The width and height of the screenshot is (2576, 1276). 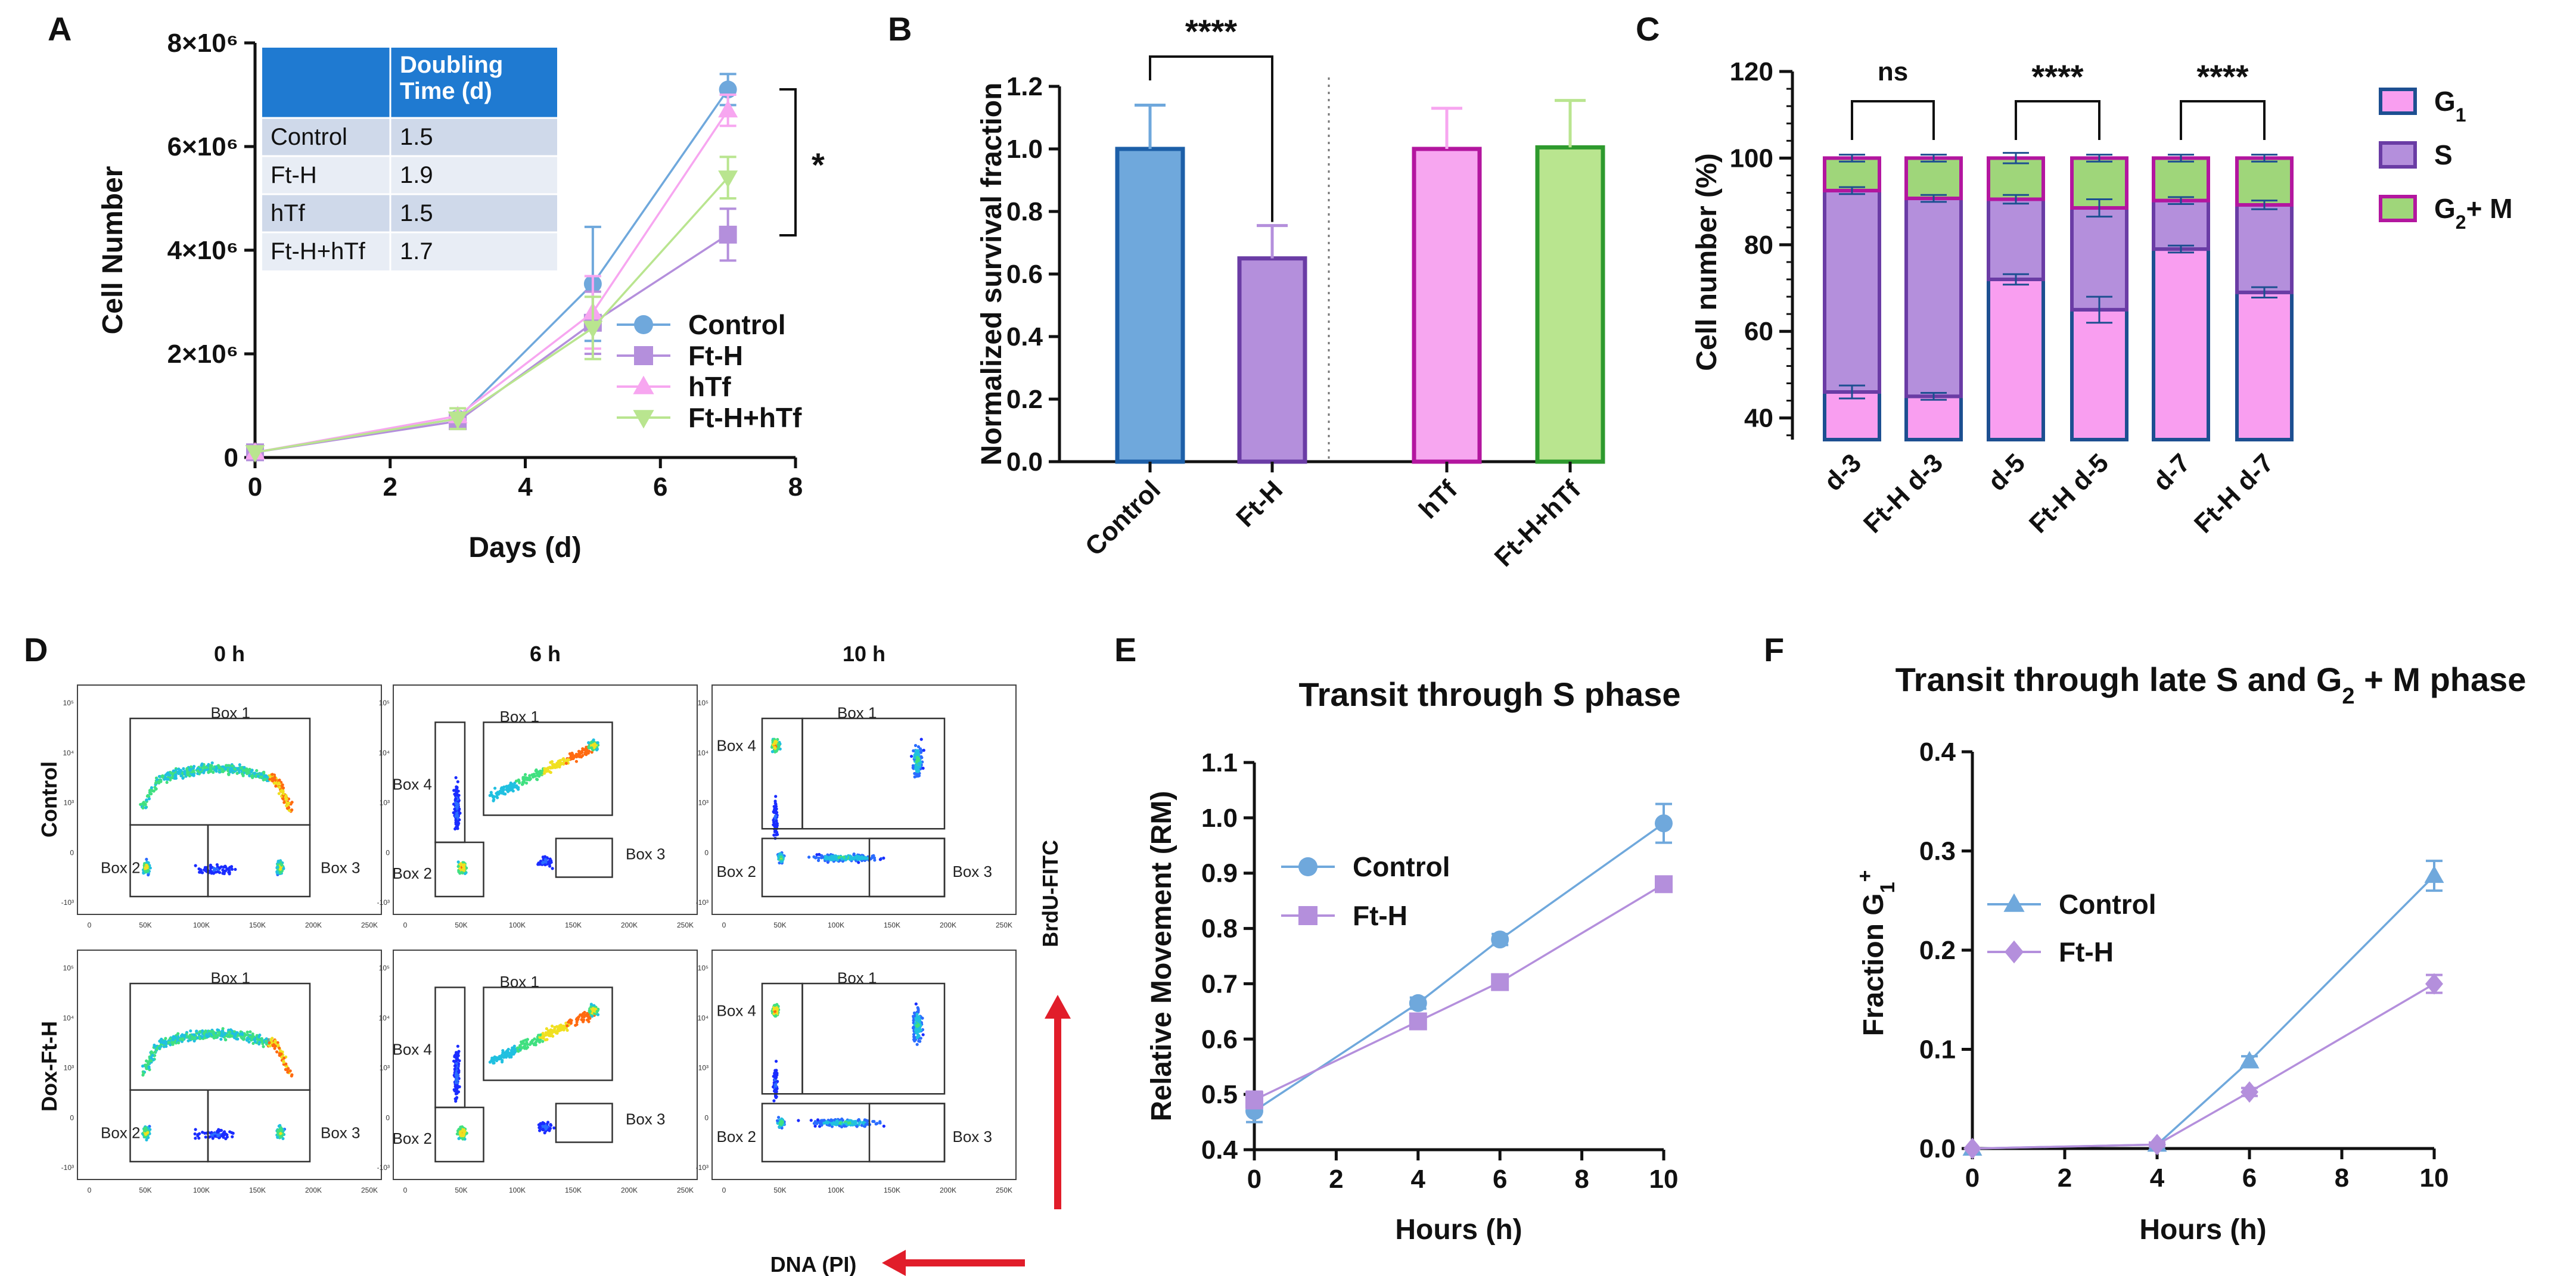 I want to click on x-tick-label: 2, so click(x=390, y=487).